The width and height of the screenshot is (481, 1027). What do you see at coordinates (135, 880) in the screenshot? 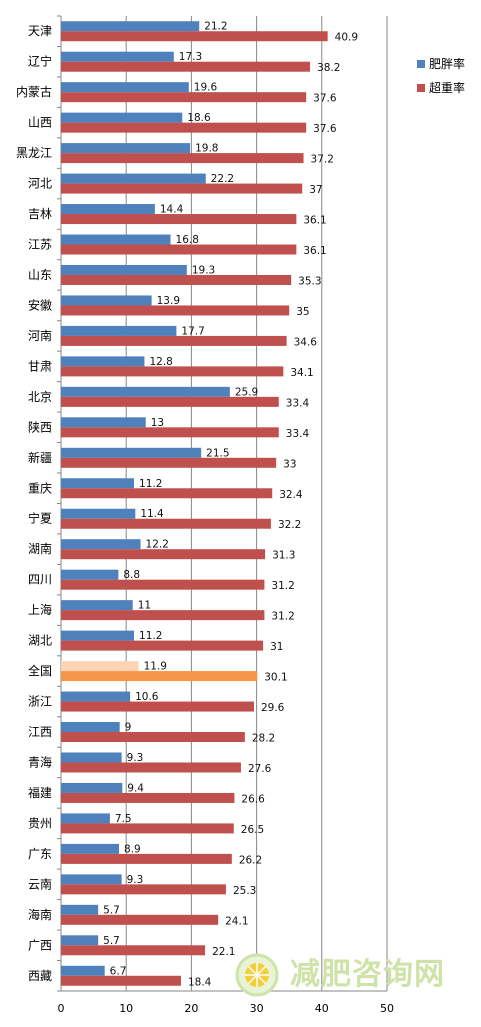
I see `data-label-obesity: 9.3` at bounding box center [135, 880].